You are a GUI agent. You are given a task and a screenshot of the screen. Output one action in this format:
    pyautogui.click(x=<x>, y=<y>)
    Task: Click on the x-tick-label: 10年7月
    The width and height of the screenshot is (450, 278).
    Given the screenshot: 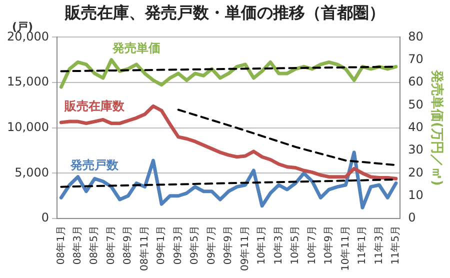 What is the action you would take?
    pyautogui.click(x=312, y=245)
    